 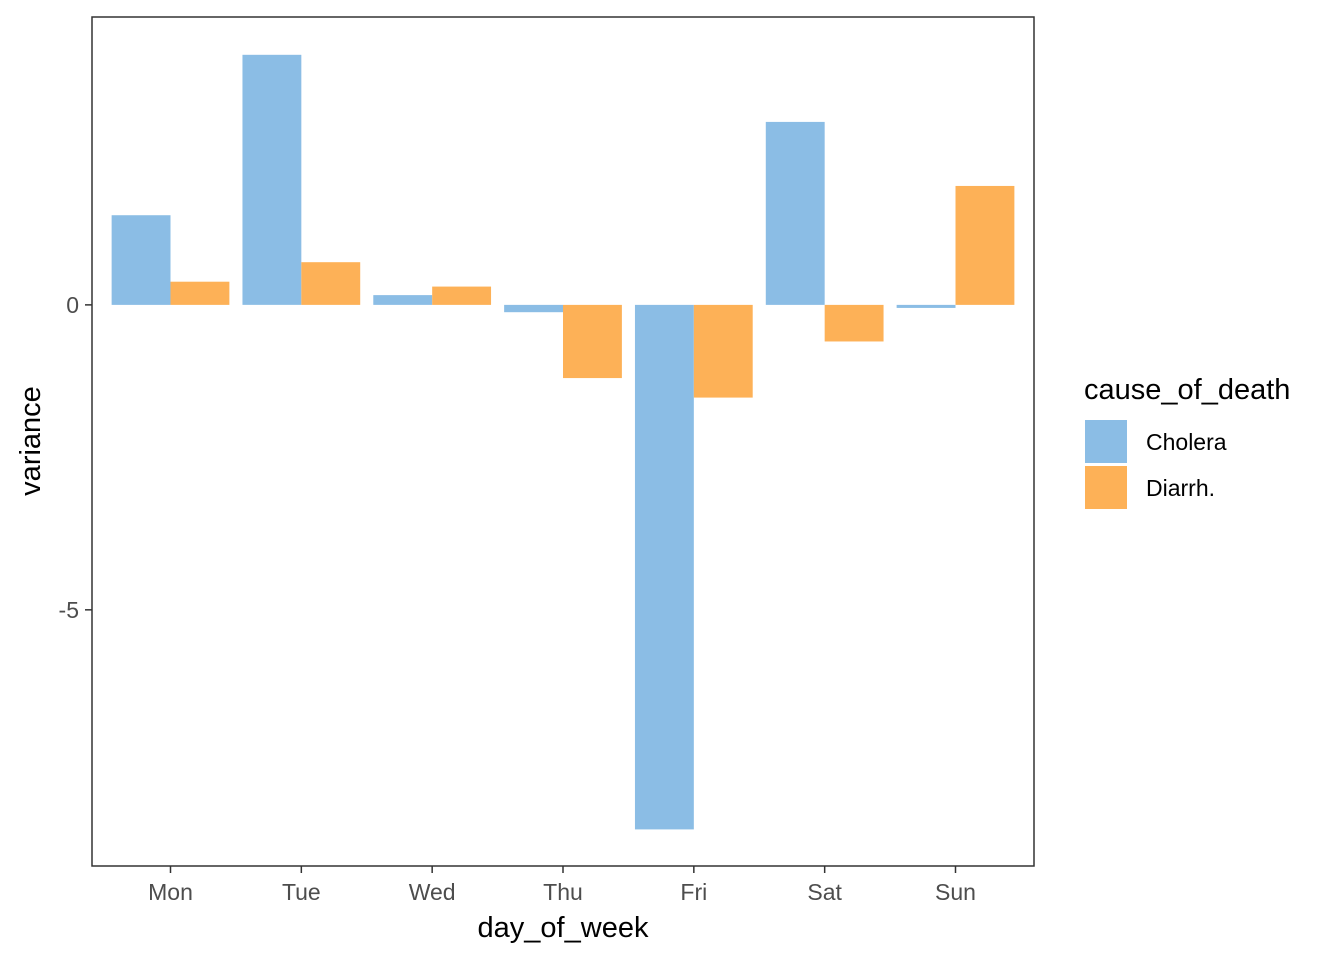 What do you see at coordinates (534, 308) in the screenshot?
I see `bar-cholera-thu` at bounding box center [534, 308].